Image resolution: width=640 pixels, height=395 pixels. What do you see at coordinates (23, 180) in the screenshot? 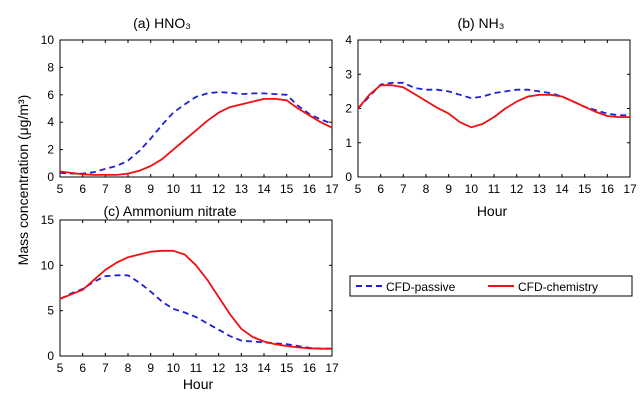
I see `shared-y-axis-label: Mass concentration (μg/m³)` at bounding box center [23, 180].